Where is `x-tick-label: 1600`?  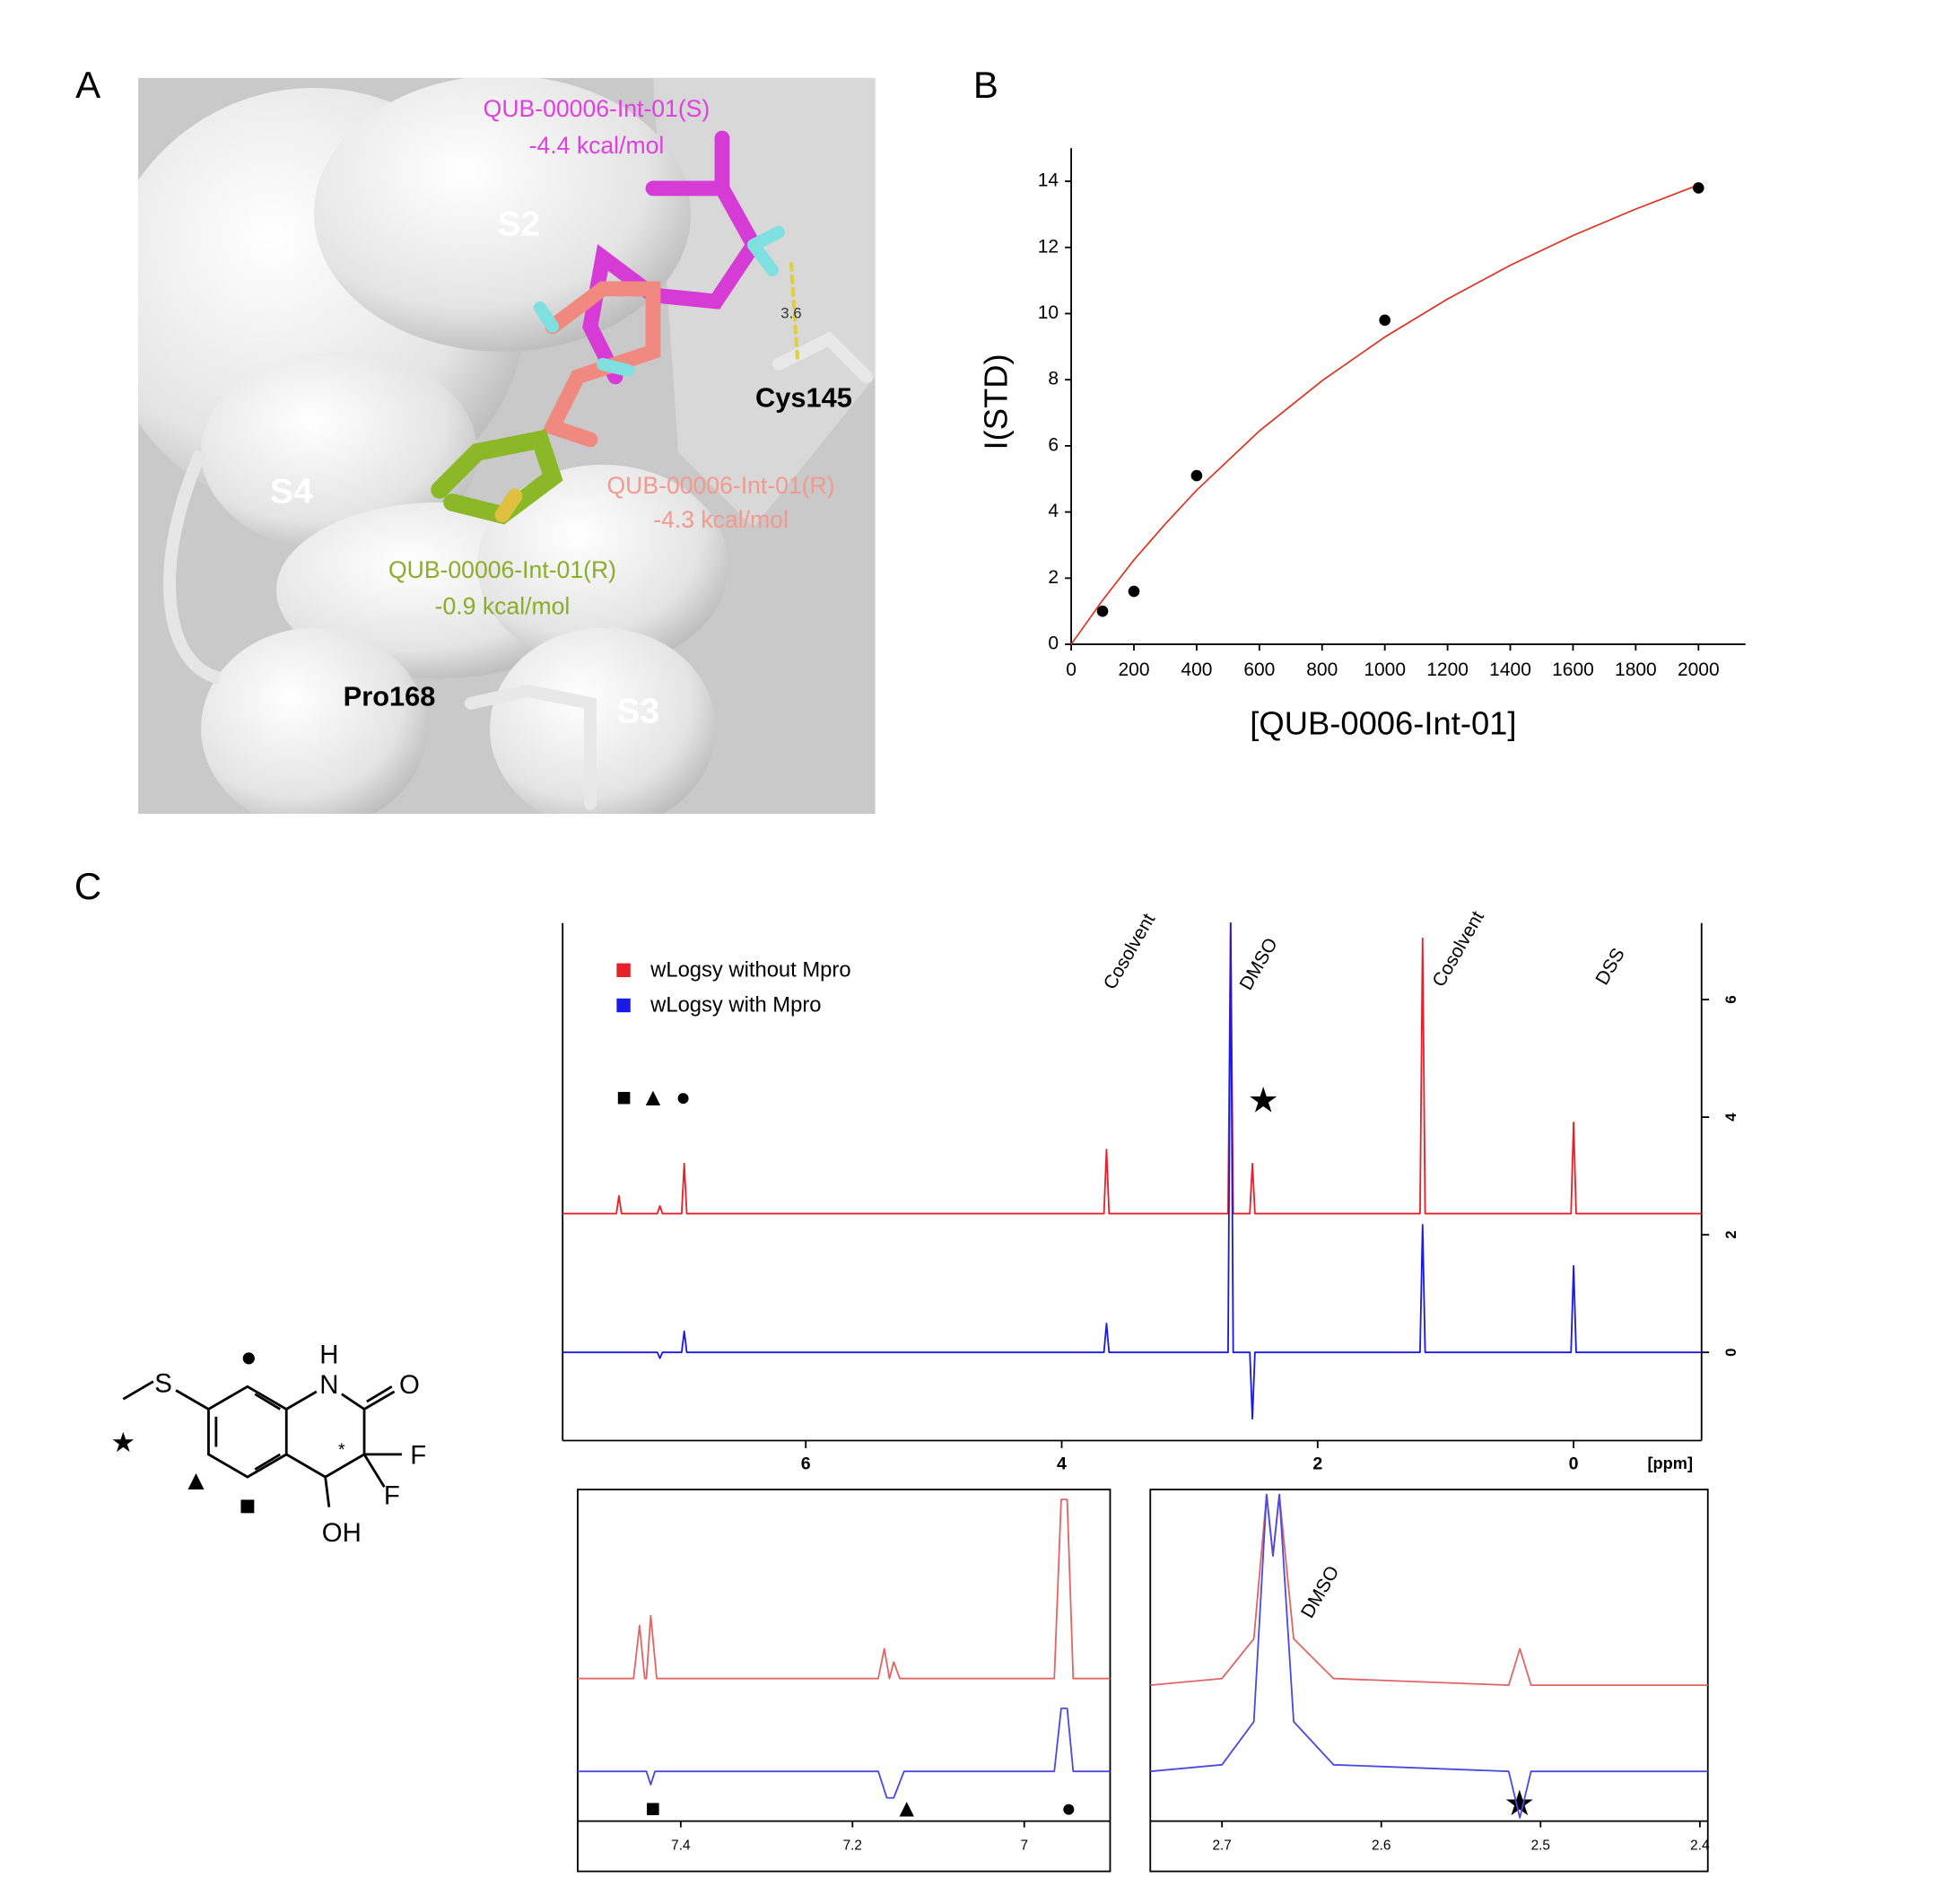
x-tick-label: 1600 is located at coordinates (1573, 669).